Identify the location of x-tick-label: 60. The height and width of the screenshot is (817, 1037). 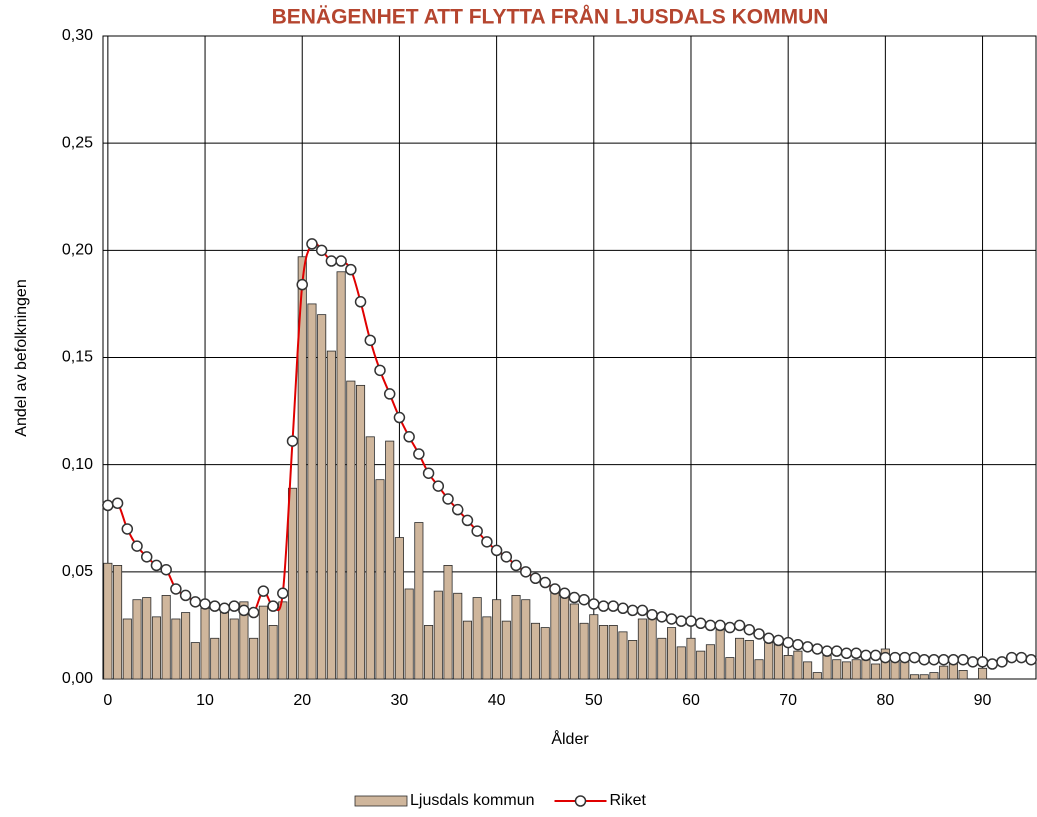
(691, 700).